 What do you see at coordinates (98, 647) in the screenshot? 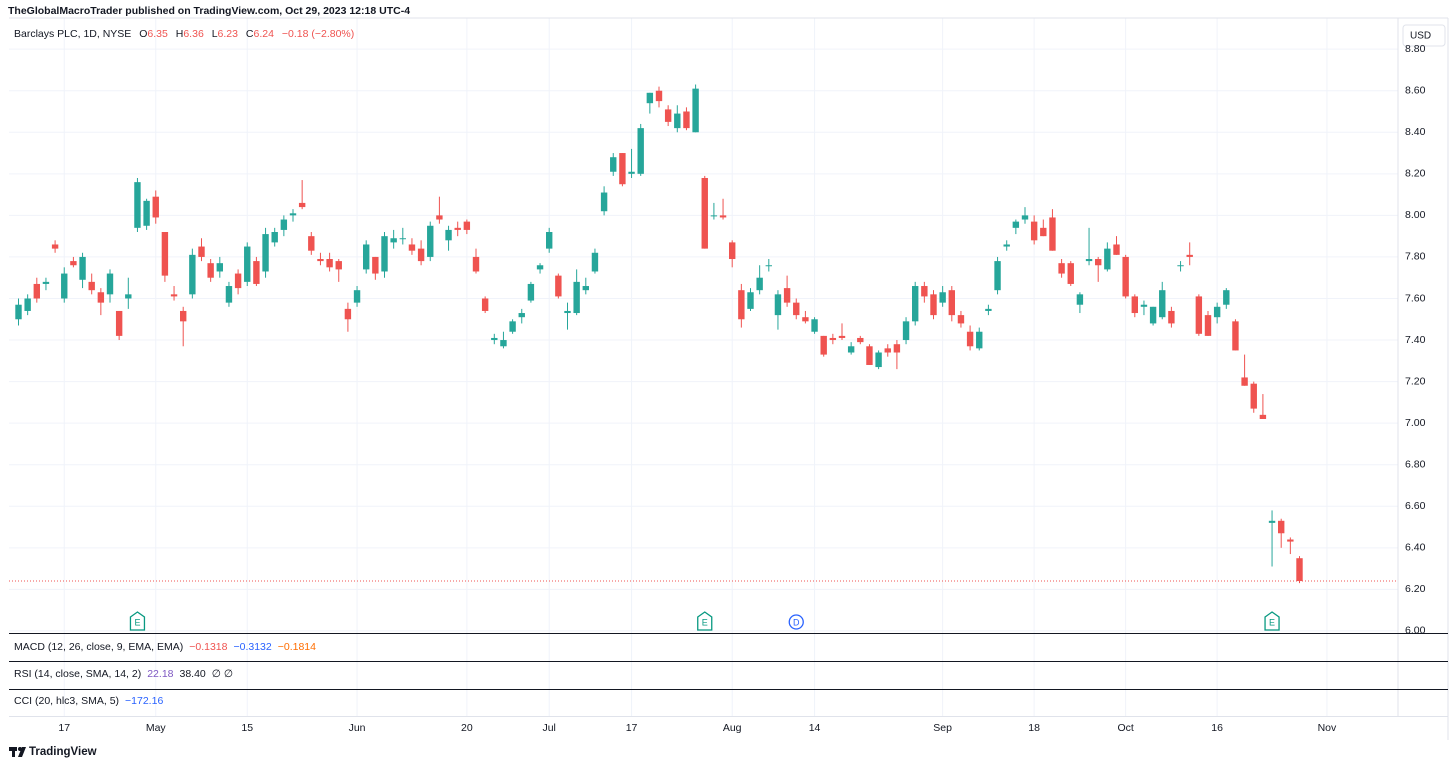
I see `indicator-title: MACD (12, 26, close, 9, EMA, EMA)` at bounding box center [98, 647].